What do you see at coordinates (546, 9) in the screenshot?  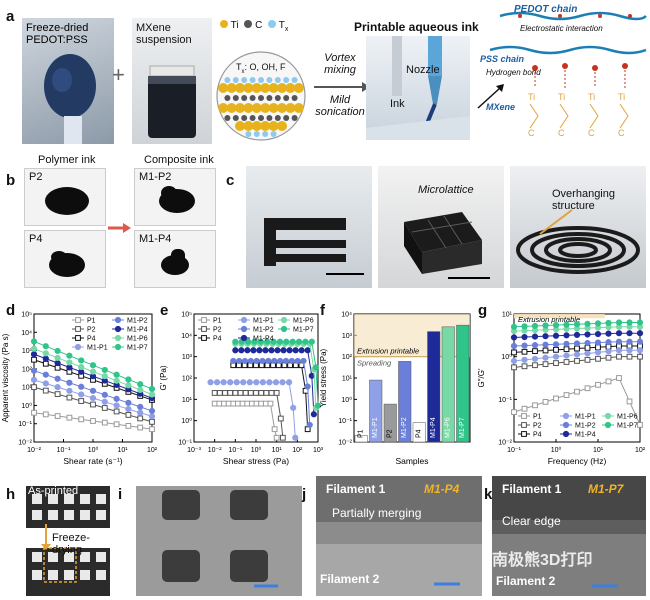 I see `pedot-chain-label: PEDOT chain` at bounding box center [546, 9].